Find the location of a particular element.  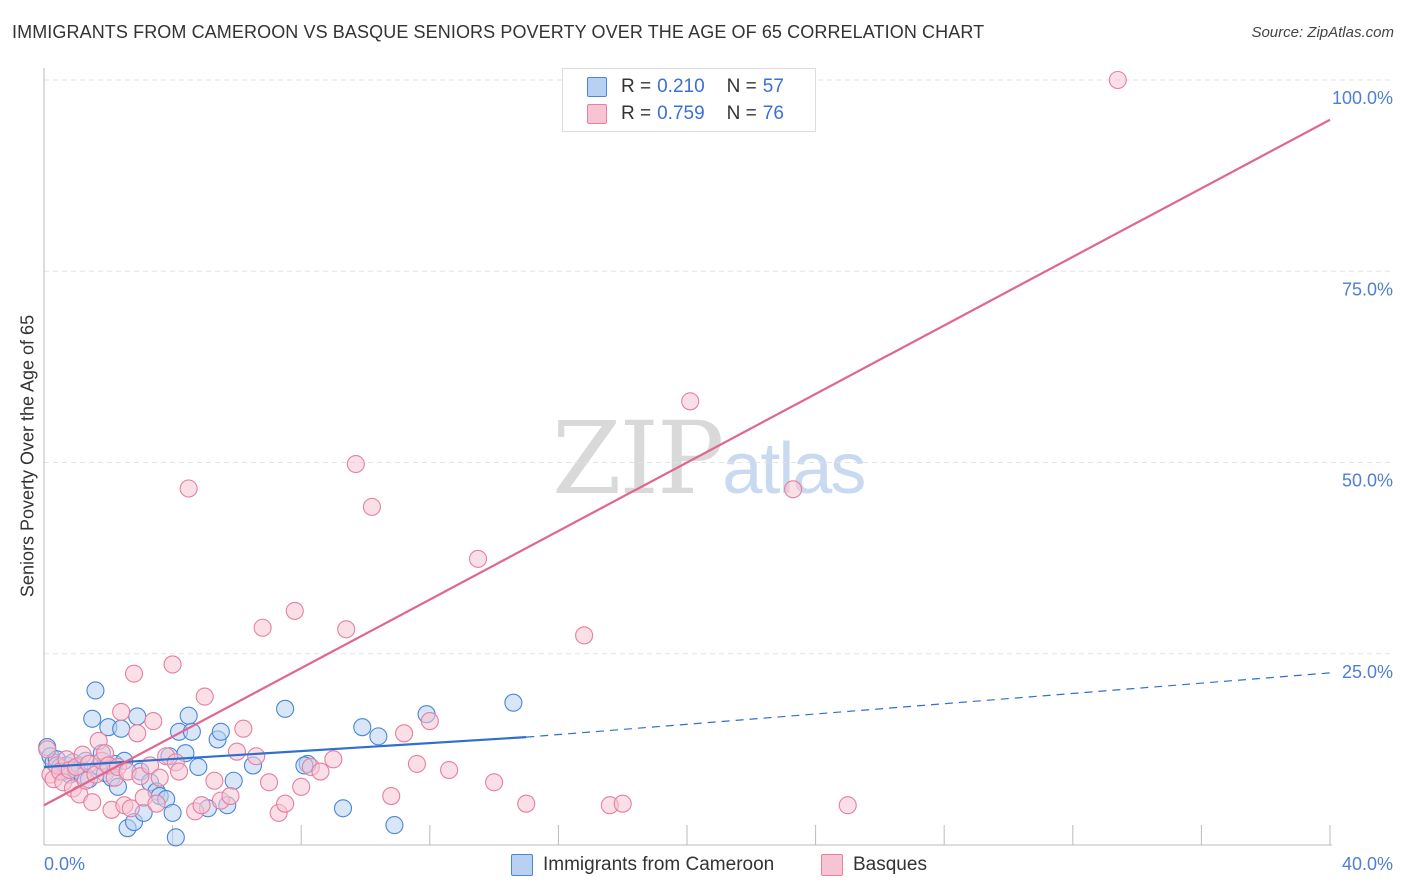

y-tick-label-100: 100.0% is located at coordinates (1362, 98).